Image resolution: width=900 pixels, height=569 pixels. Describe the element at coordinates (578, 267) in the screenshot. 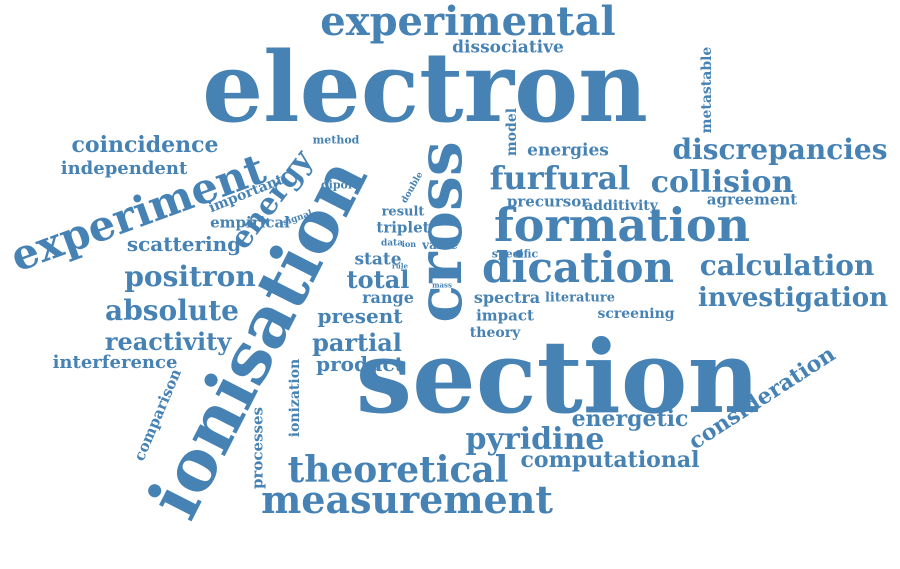

I see `word-dication: dication` at that location.